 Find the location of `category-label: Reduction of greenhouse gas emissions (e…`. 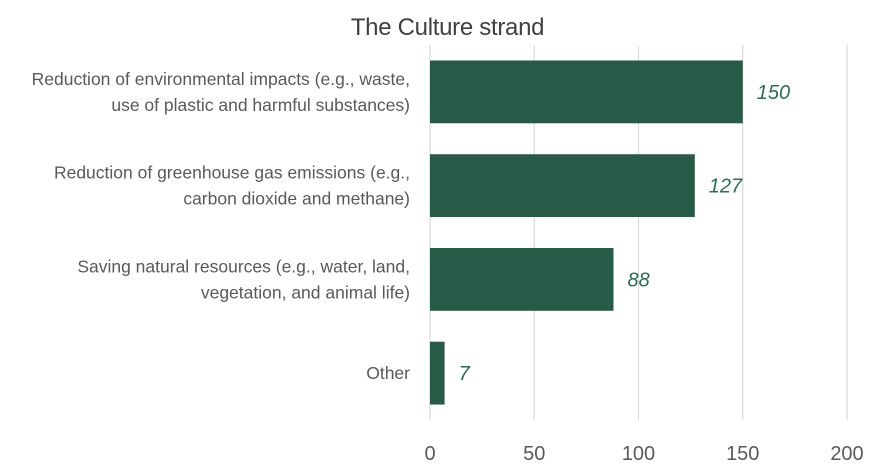

category-label: Reduction of greenhouse gas emissions (e… is located at coordinates (232, 186).